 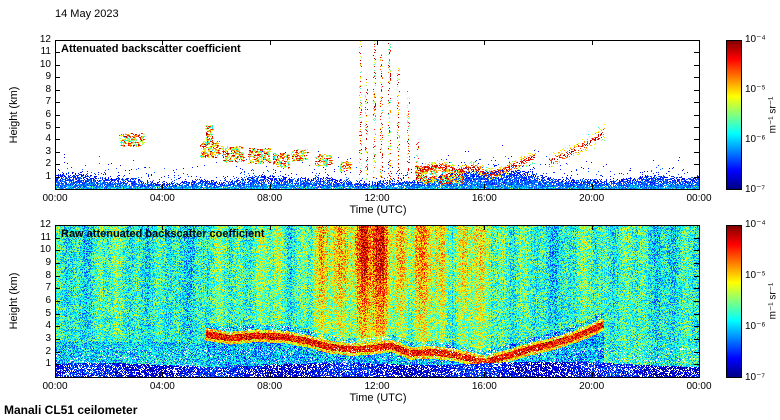 I want to click on x-axis-label-bottom: Time (UTC), so click(x=378, y=398).